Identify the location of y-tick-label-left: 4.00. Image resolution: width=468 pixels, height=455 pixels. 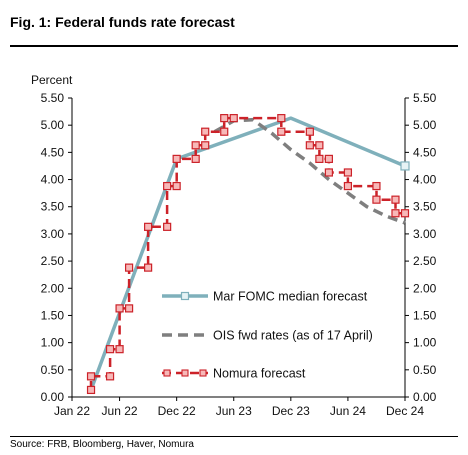
(53, 180).